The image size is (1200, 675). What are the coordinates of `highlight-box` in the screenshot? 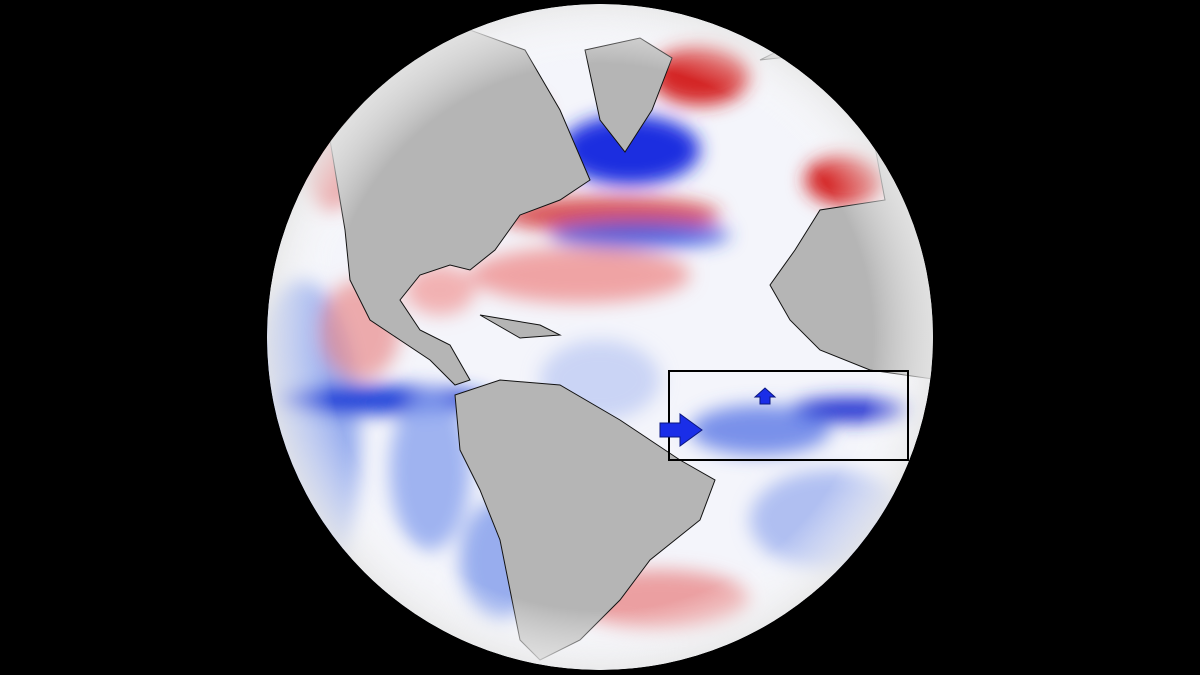 It's located at (788, 415).